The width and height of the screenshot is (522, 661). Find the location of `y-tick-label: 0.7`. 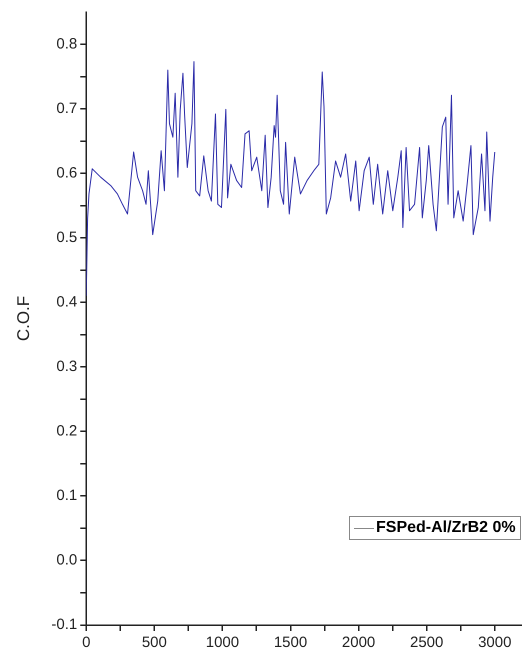

y-tick-label: 0.7 is located at coordinates (67, 108).